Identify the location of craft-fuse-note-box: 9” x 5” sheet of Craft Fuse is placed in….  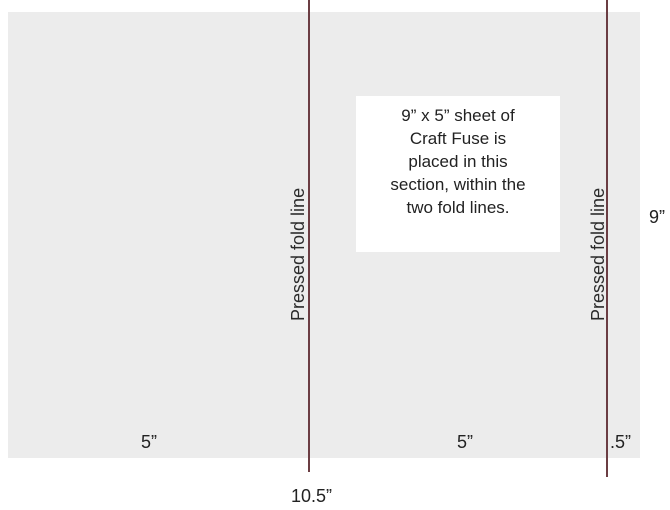
(458, 174).